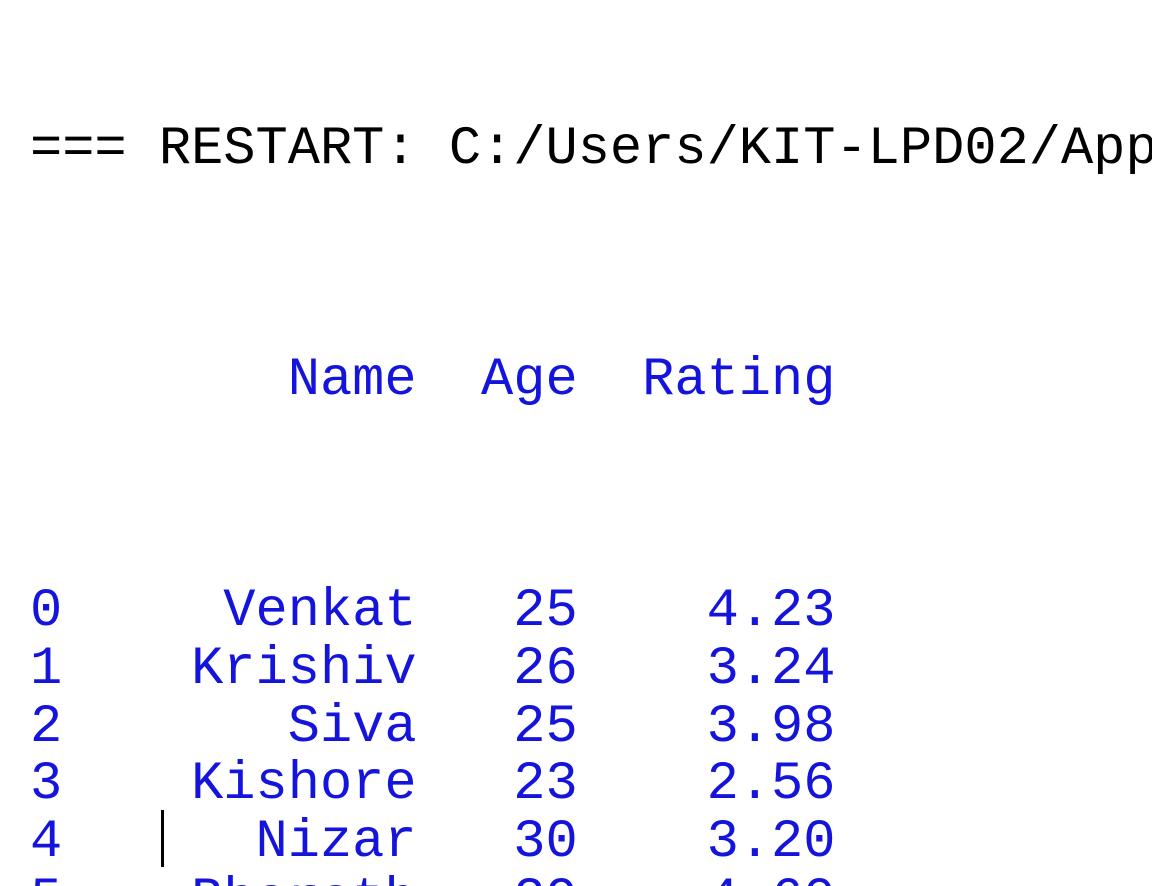  Describe the element at coordinates (707, 878) in the screenshot. I see `rating-cell: 4.60` at that location.